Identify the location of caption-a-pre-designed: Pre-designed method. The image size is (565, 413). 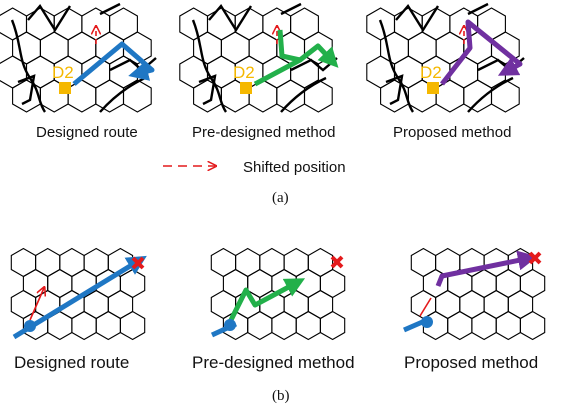
(264, 132).